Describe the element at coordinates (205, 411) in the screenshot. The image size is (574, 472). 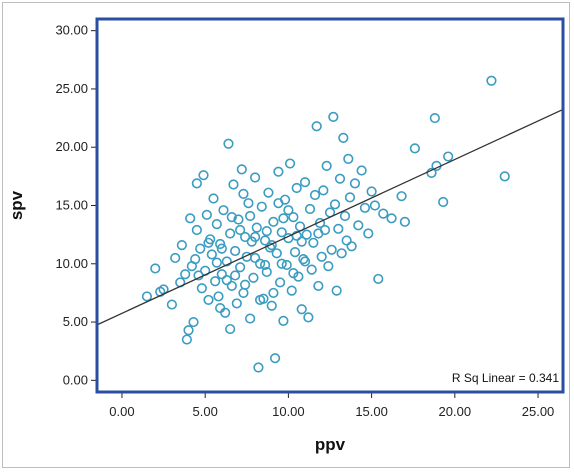
I see `x-tick-label: 5.00` at that location.